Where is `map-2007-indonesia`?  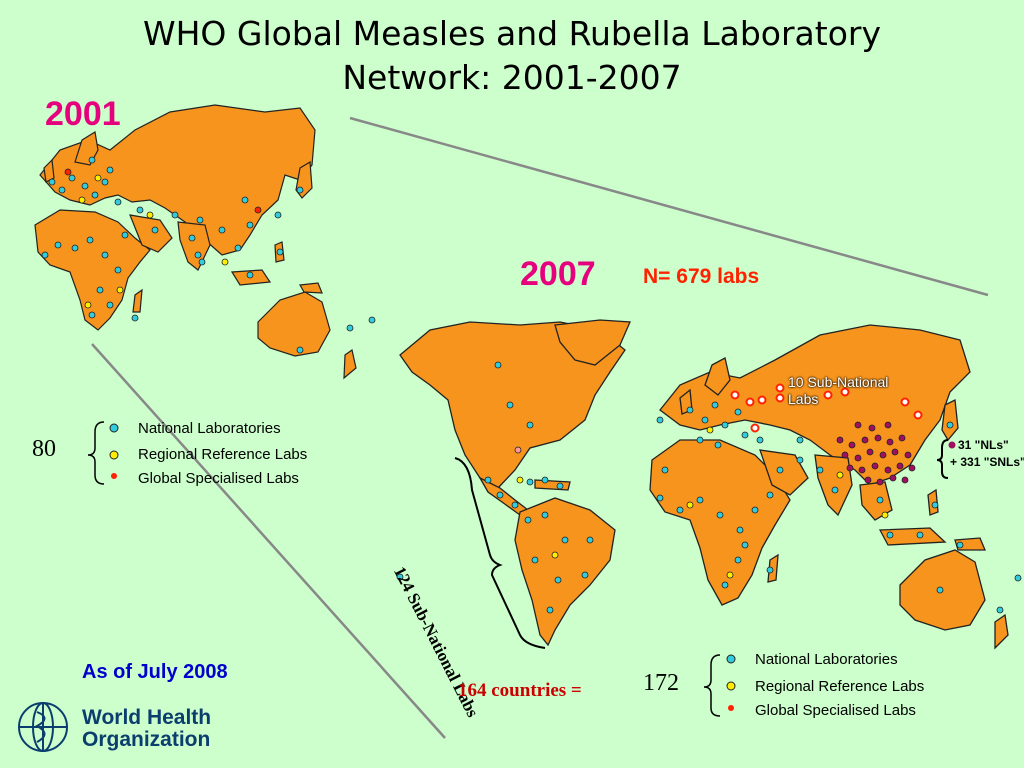
map-2007-indonesia is located at coordinates (912, 536).